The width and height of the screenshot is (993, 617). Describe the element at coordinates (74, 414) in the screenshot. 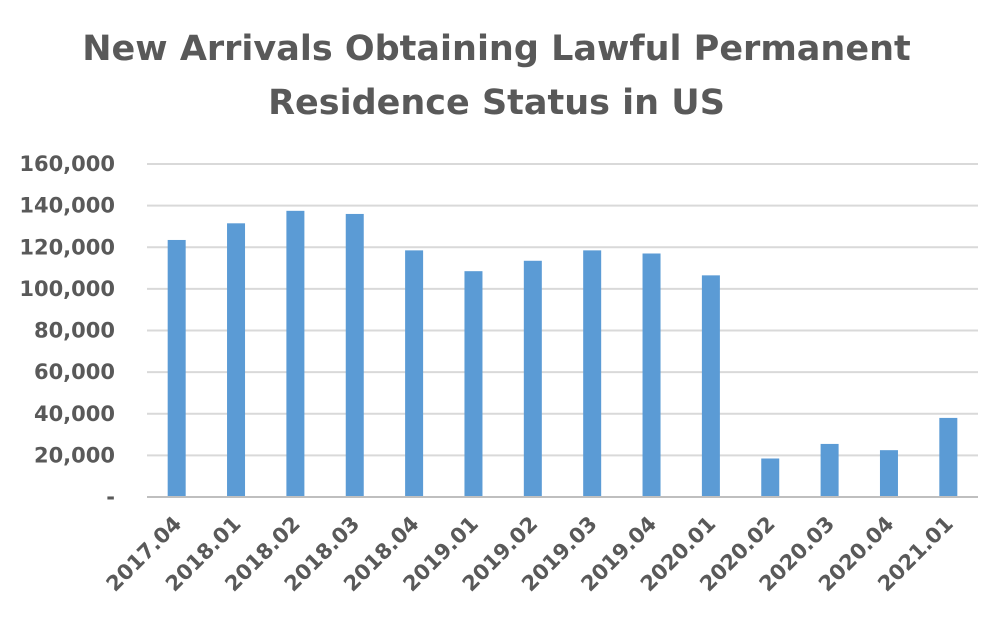

I see `y-tick-label: 40,000` at that location.